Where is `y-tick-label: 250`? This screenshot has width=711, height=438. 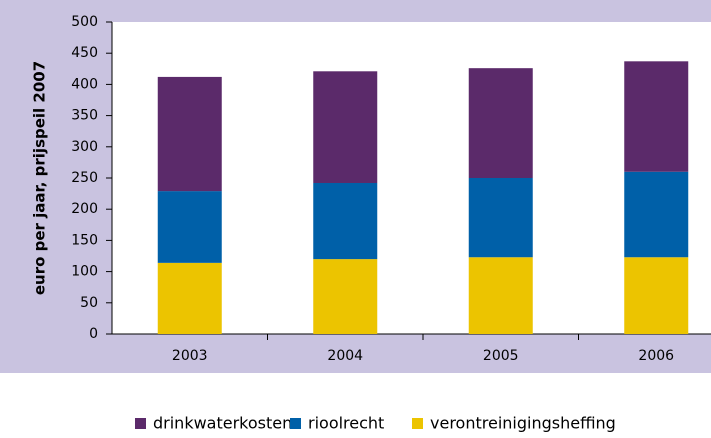 y-tick-label: 250 is located at coordinates (84, 178).